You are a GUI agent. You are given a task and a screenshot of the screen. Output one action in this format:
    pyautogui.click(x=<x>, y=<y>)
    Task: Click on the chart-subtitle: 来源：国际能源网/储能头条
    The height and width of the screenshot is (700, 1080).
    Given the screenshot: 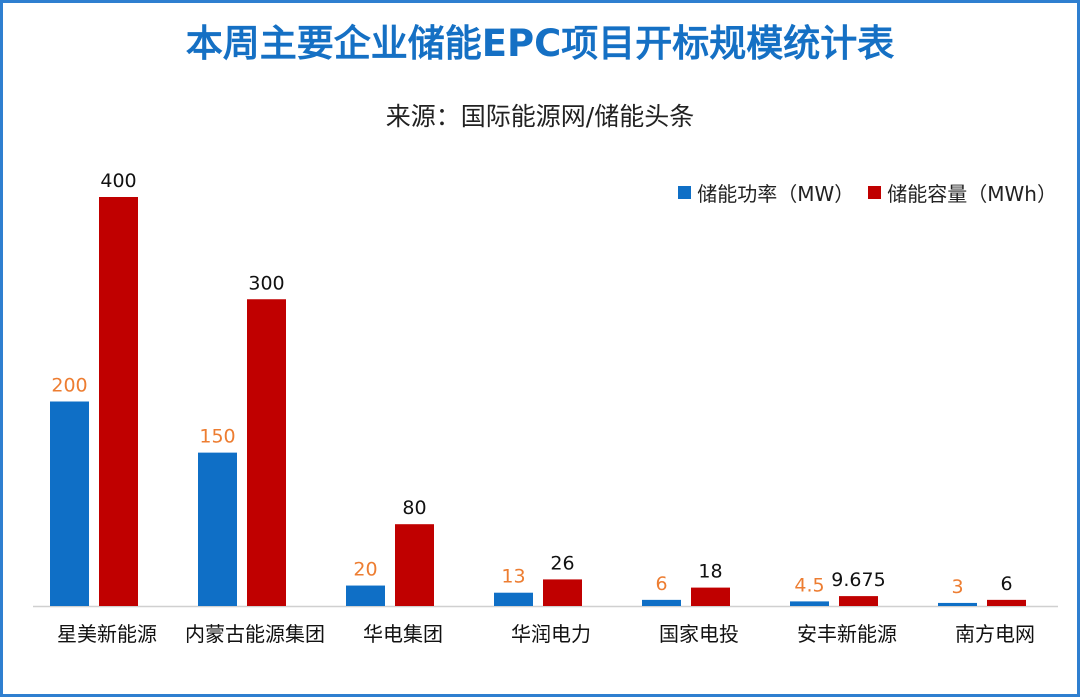 What is the action you would take?
    pyautogui.click(x=540, y=116)
    